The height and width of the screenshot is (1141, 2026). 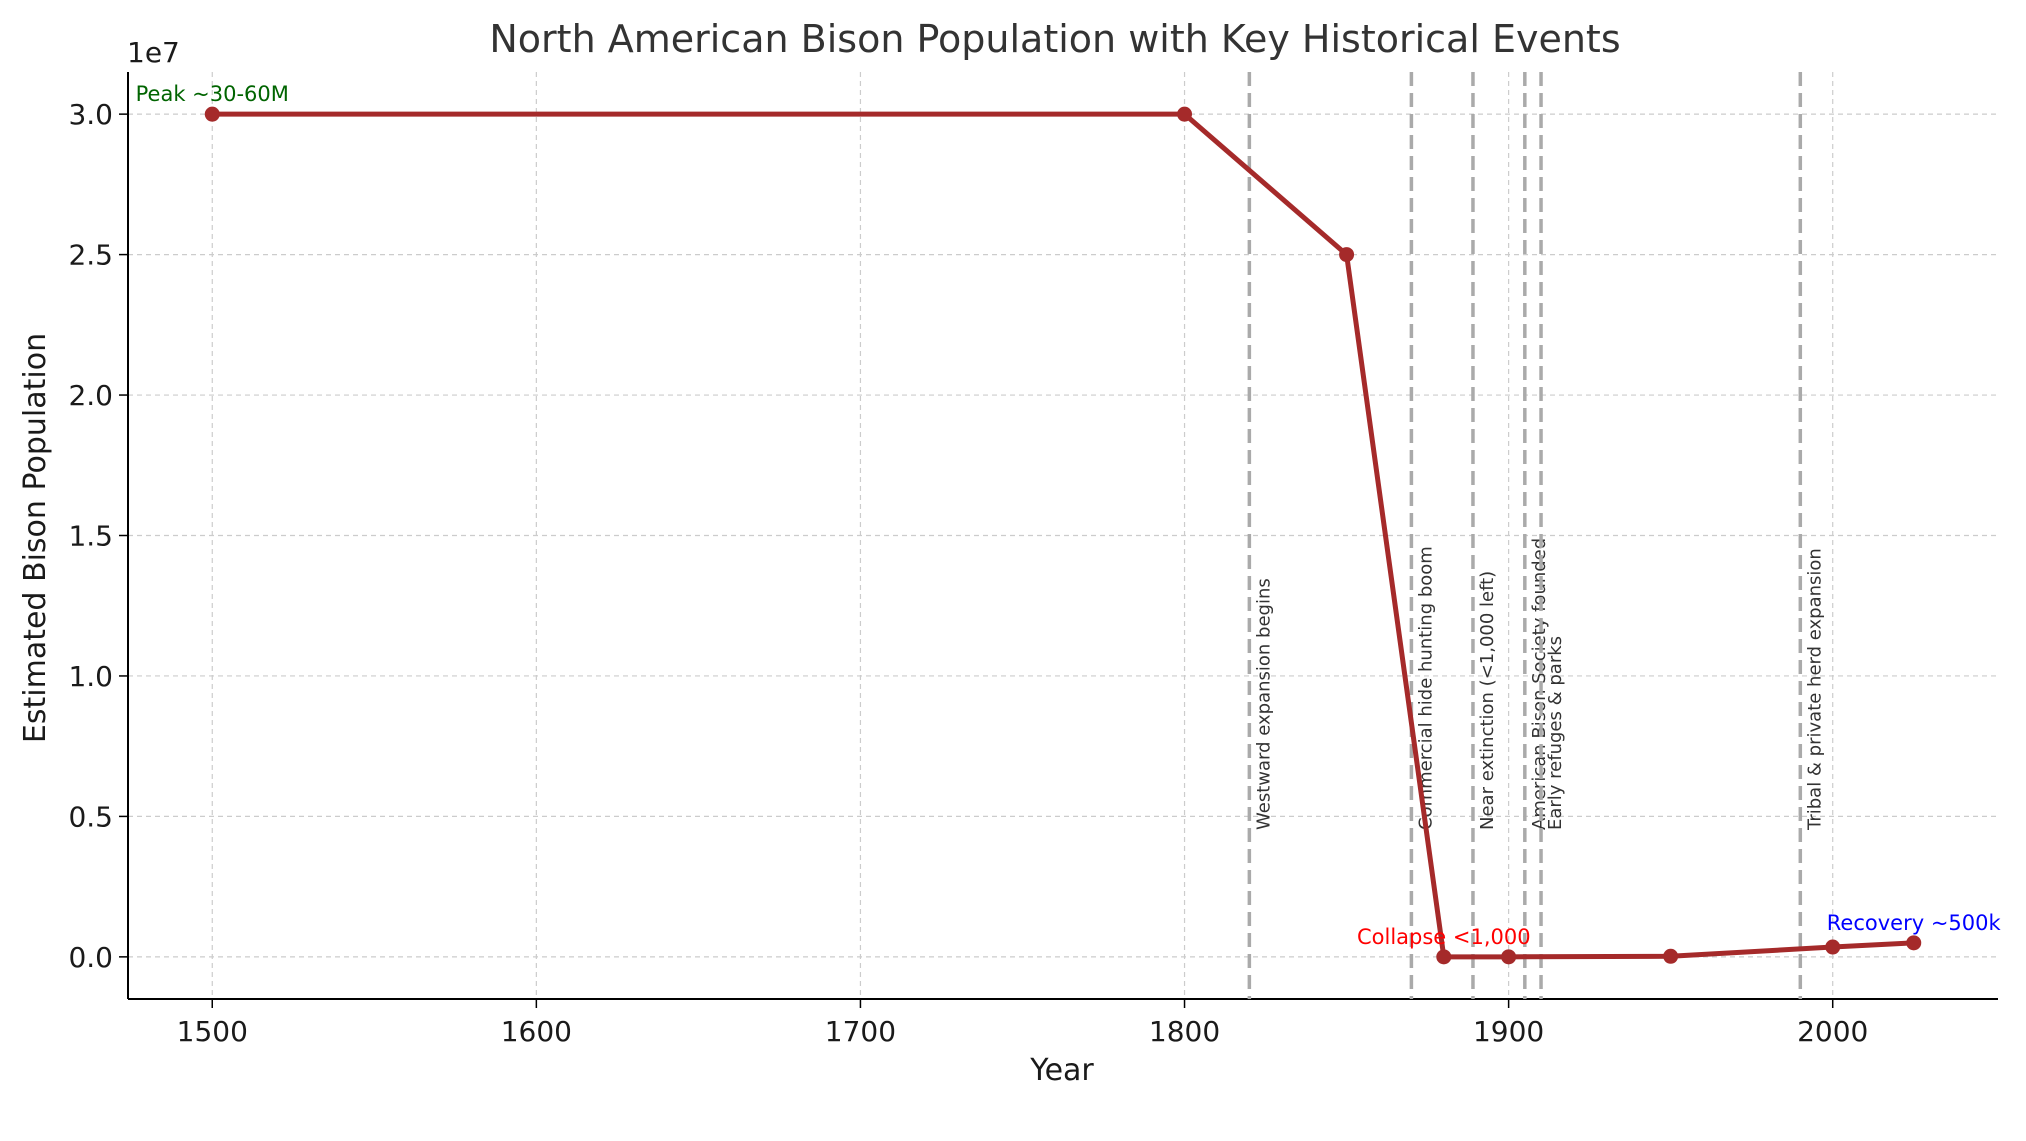 What do you see at coordinates (1444, 937) in the screenshot?
I see `annotation-label: Collapse <1,000` at bounding box center [1444, 937].